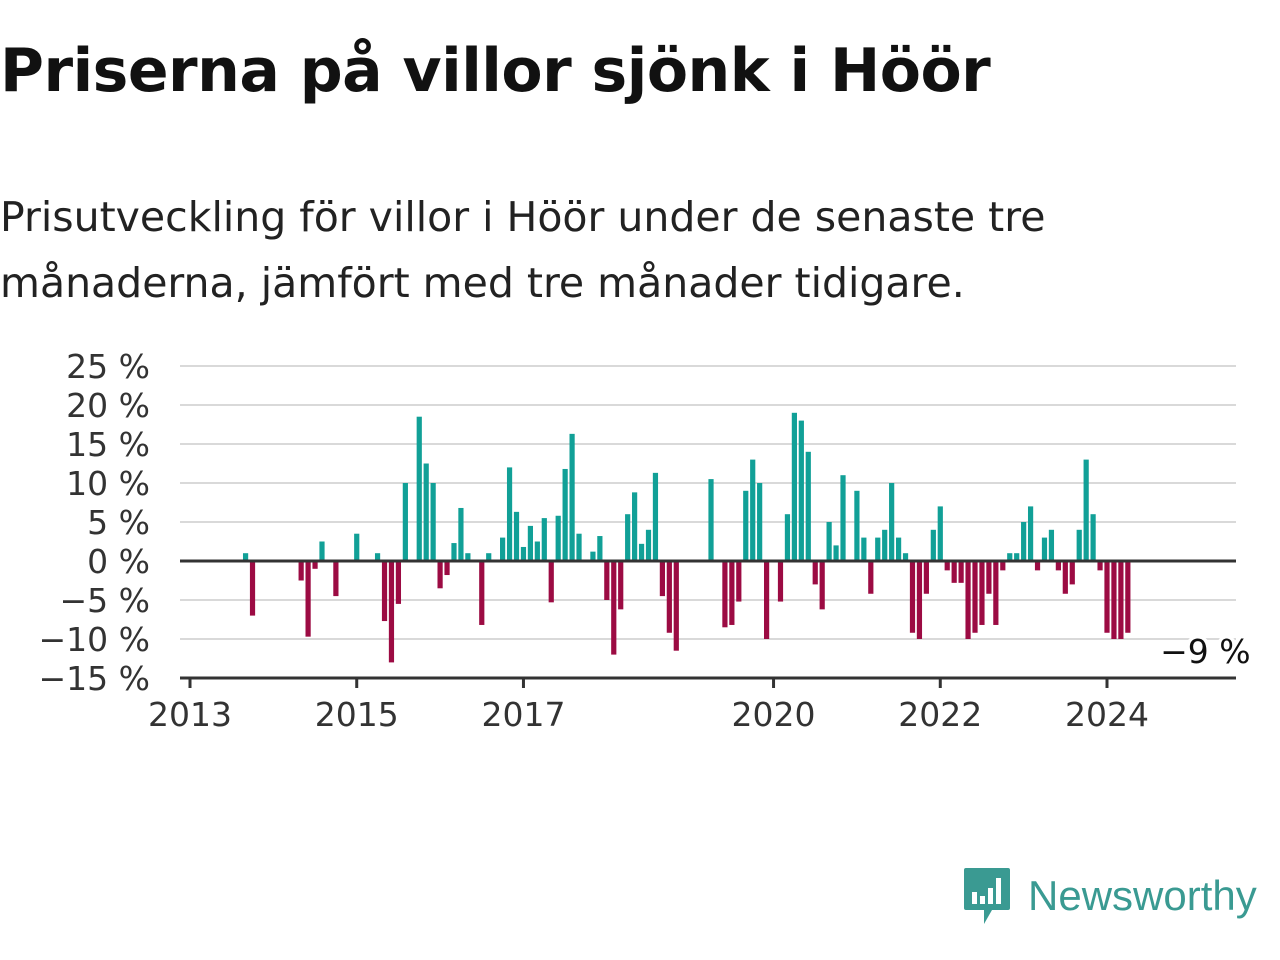 The height and width of the screenshot is (960, 1280). I want to click on x-tick-label: 2020, so click(774, 714).